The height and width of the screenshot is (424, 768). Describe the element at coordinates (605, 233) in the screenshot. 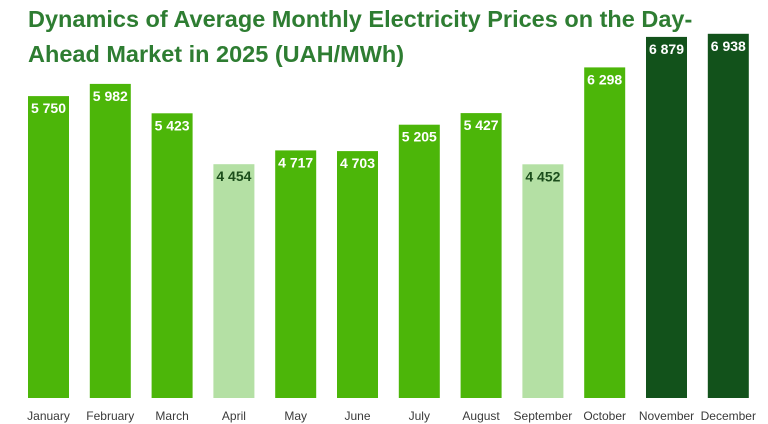

I see `bar-october` at that location.